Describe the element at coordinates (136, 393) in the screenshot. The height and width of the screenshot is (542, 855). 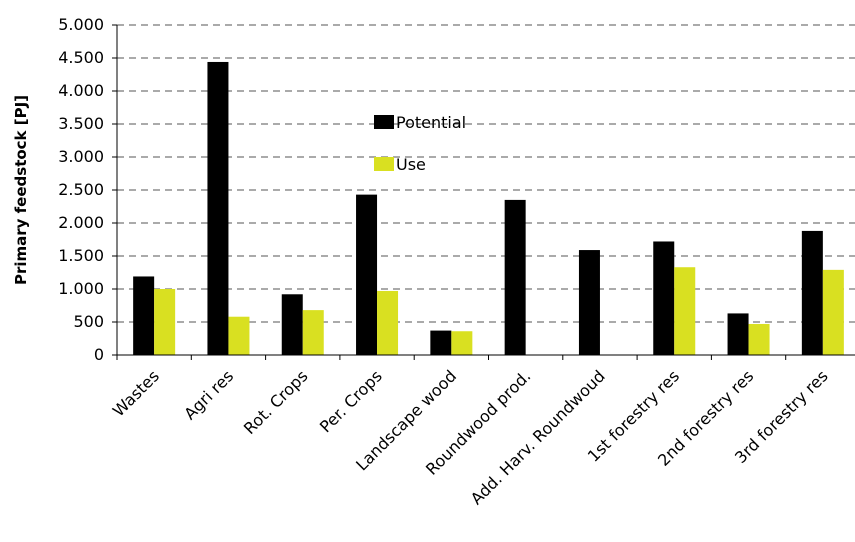
I see `x-category-label: Wastes` at that location.